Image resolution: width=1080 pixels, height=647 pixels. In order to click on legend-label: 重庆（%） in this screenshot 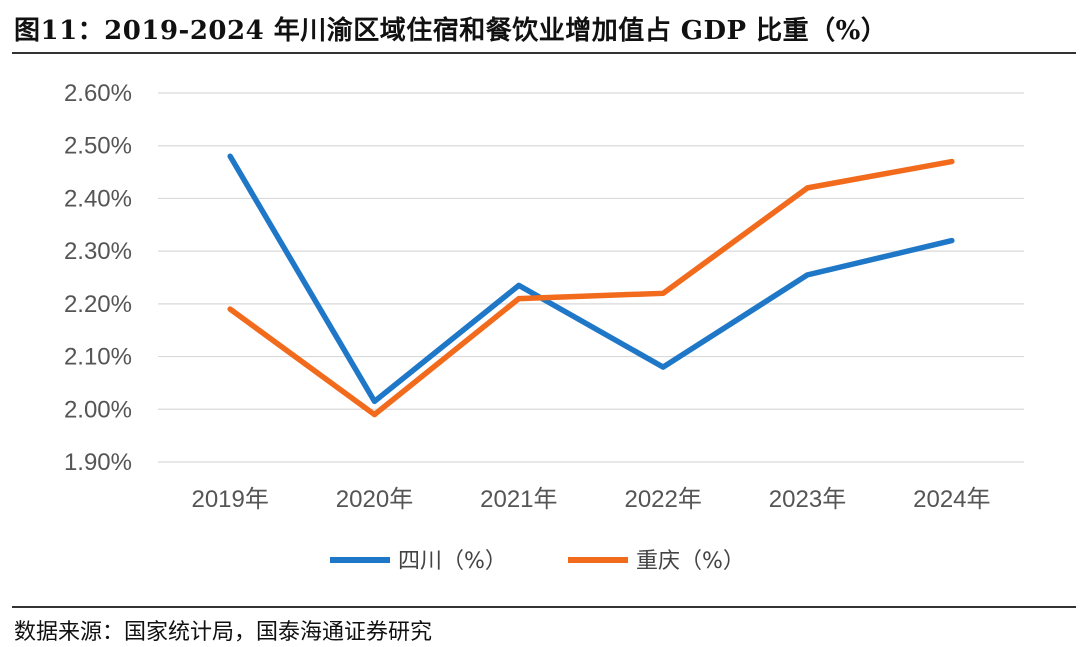, I will do `click(690, 561)`.